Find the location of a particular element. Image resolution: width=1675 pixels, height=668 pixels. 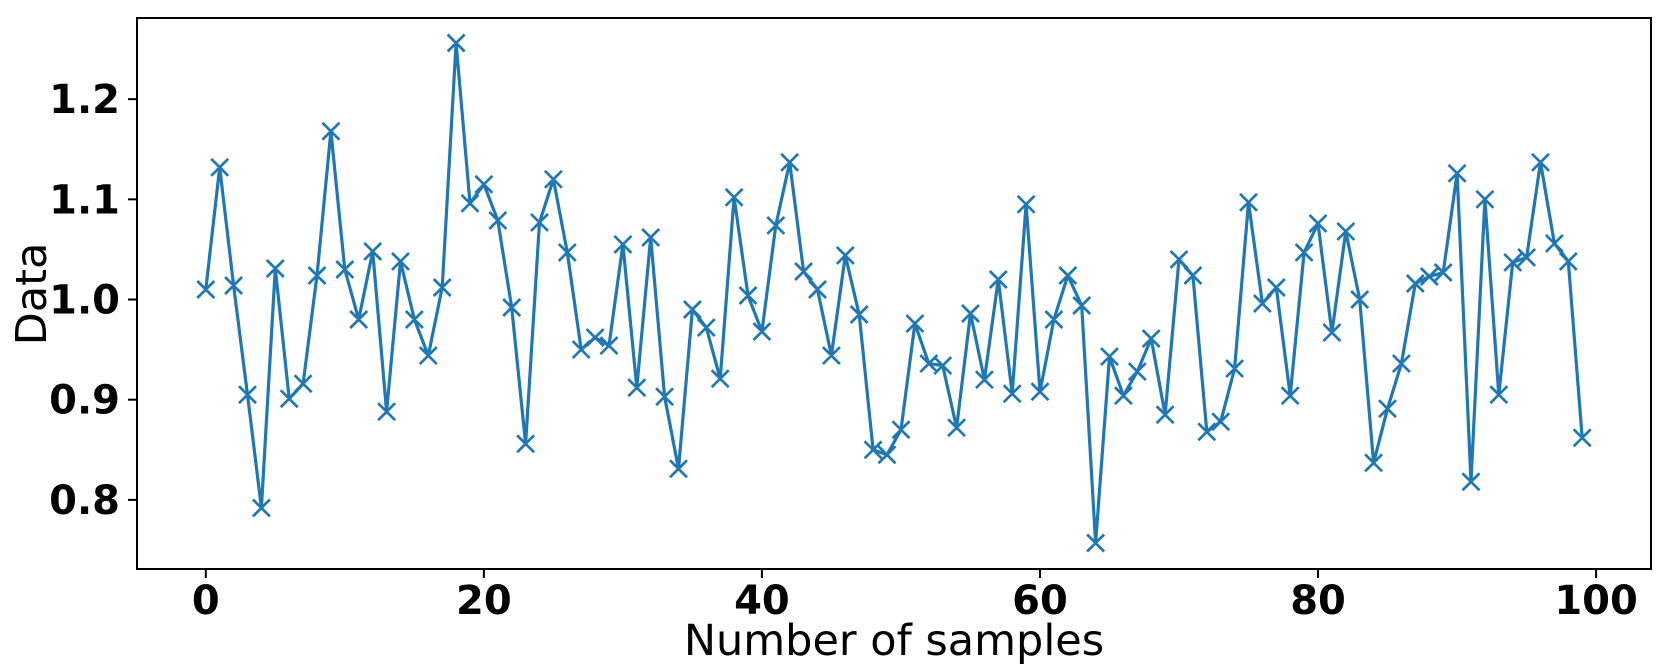

y-tick-label: 1.0 is located at coordinates (84, 301).